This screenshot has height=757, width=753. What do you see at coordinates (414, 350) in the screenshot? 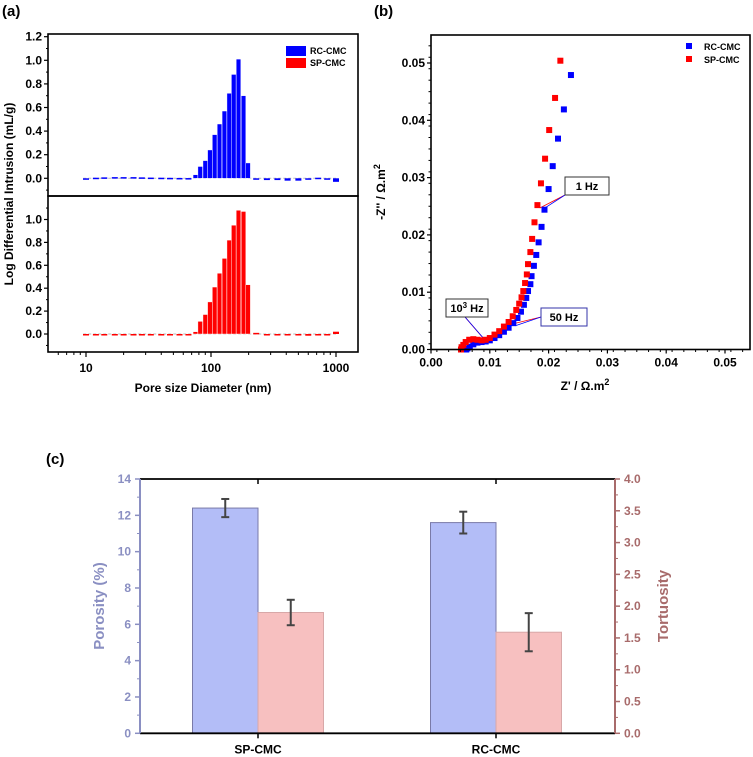
I see `y-tick-label: 0.00` at bounding box center [414, 350].